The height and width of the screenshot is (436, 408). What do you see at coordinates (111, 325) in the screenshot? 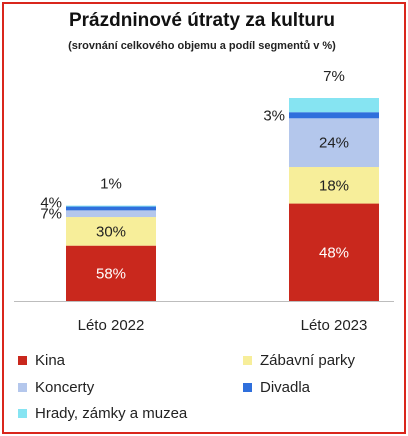
I see `category-label-1: Léto 2022` at bounding box center [111, 325].